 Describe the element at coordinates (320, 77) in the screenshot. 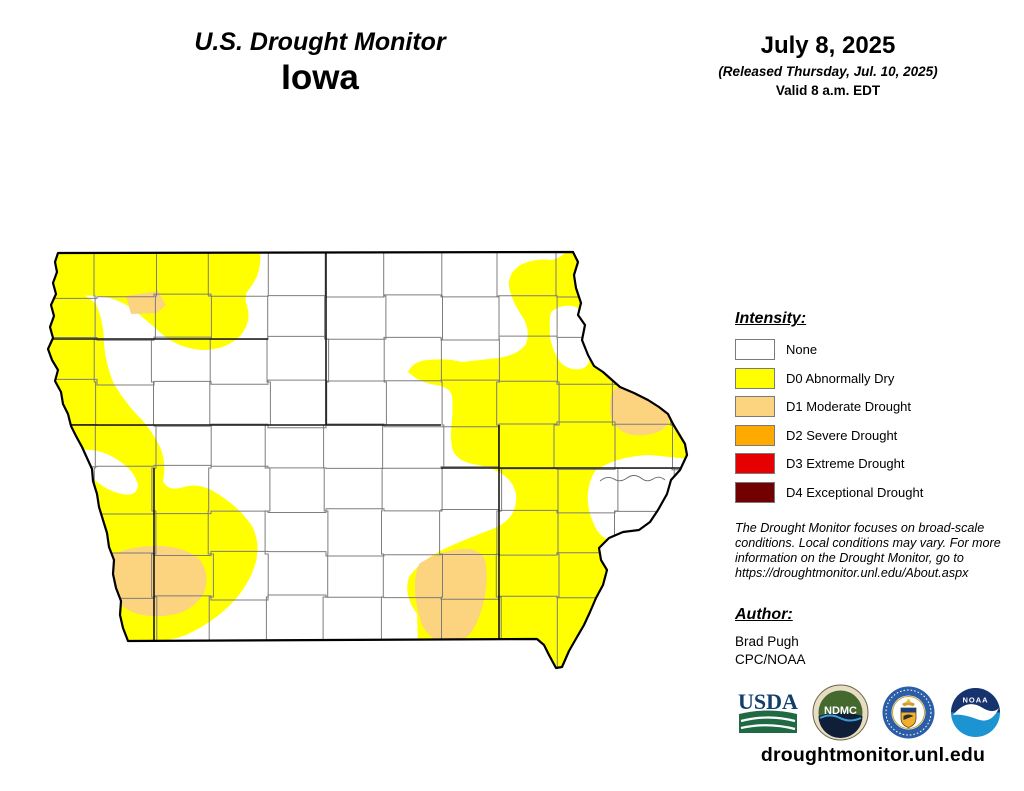

I see `state-name: Iowa` at that location.